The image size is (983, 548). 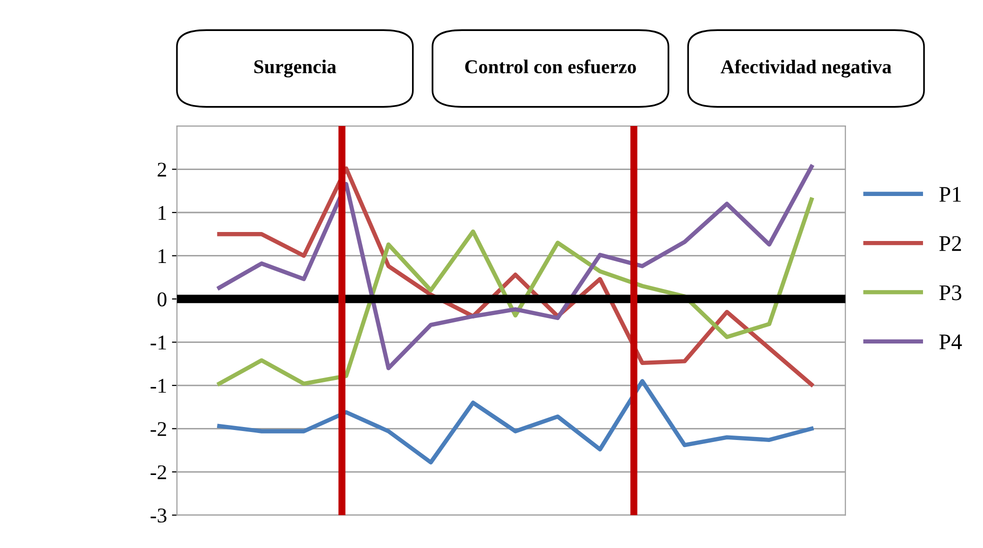 I want to click on text: Control con esfuerzo, so click(x=550, y=66).